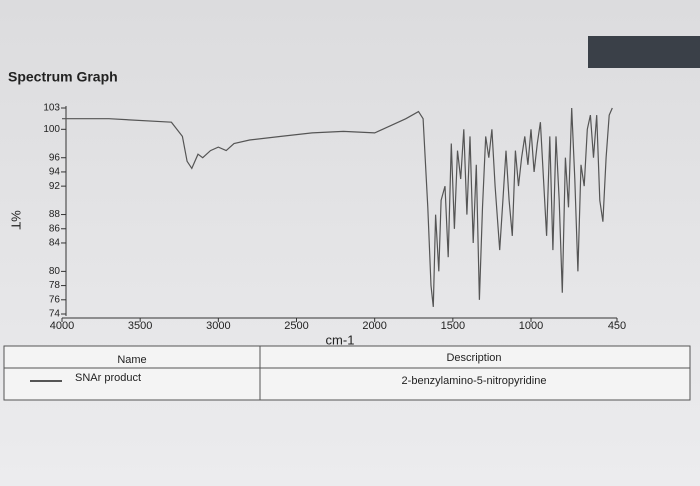 Image resolution: width=700 pixels, height=486 pixels. I want to click on y-tick-label: 76, so click(55, 299).